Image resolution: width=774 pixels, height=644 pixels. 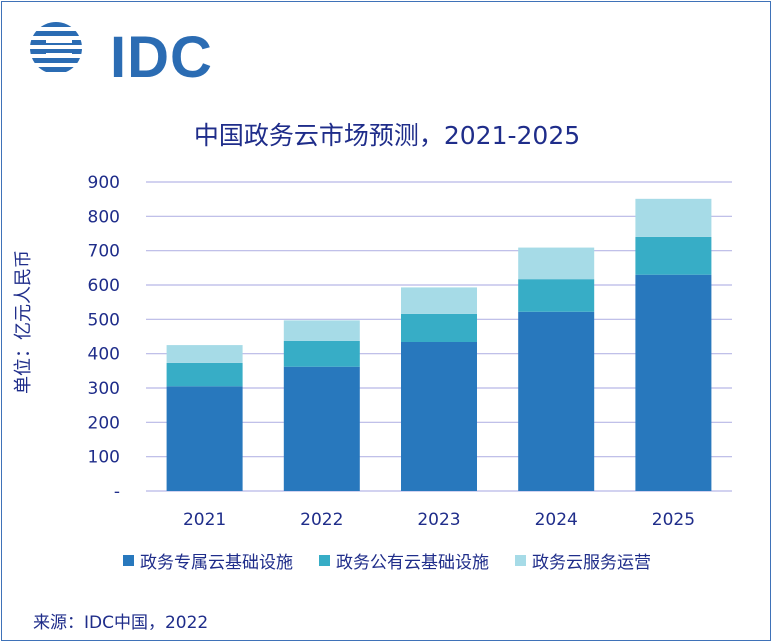 What do you see at coordinates (104, 183) in the screenshot?
I see `y-tick-label: 900` at bounding box center [104, 183].